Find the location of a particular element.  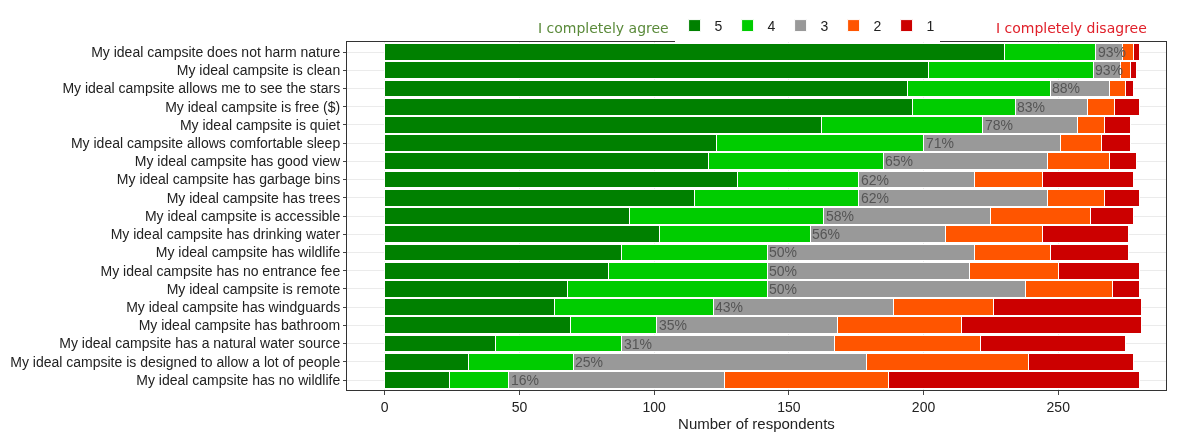

y-tick-label: My ideal campsite is remote is located at coordinates (253, 288).